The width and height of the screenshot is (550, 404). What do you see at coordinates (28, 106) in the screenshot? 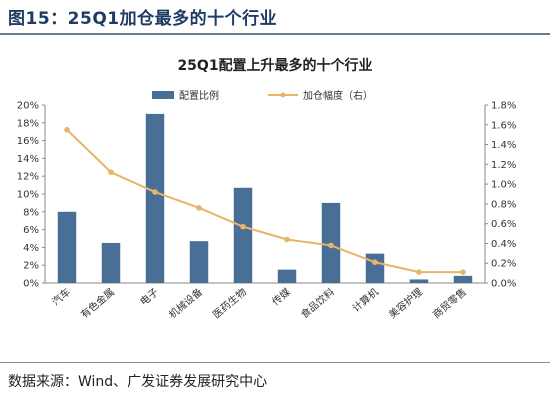
I see `y-left-tick-label: 20%` at bounding box center [28, 106].